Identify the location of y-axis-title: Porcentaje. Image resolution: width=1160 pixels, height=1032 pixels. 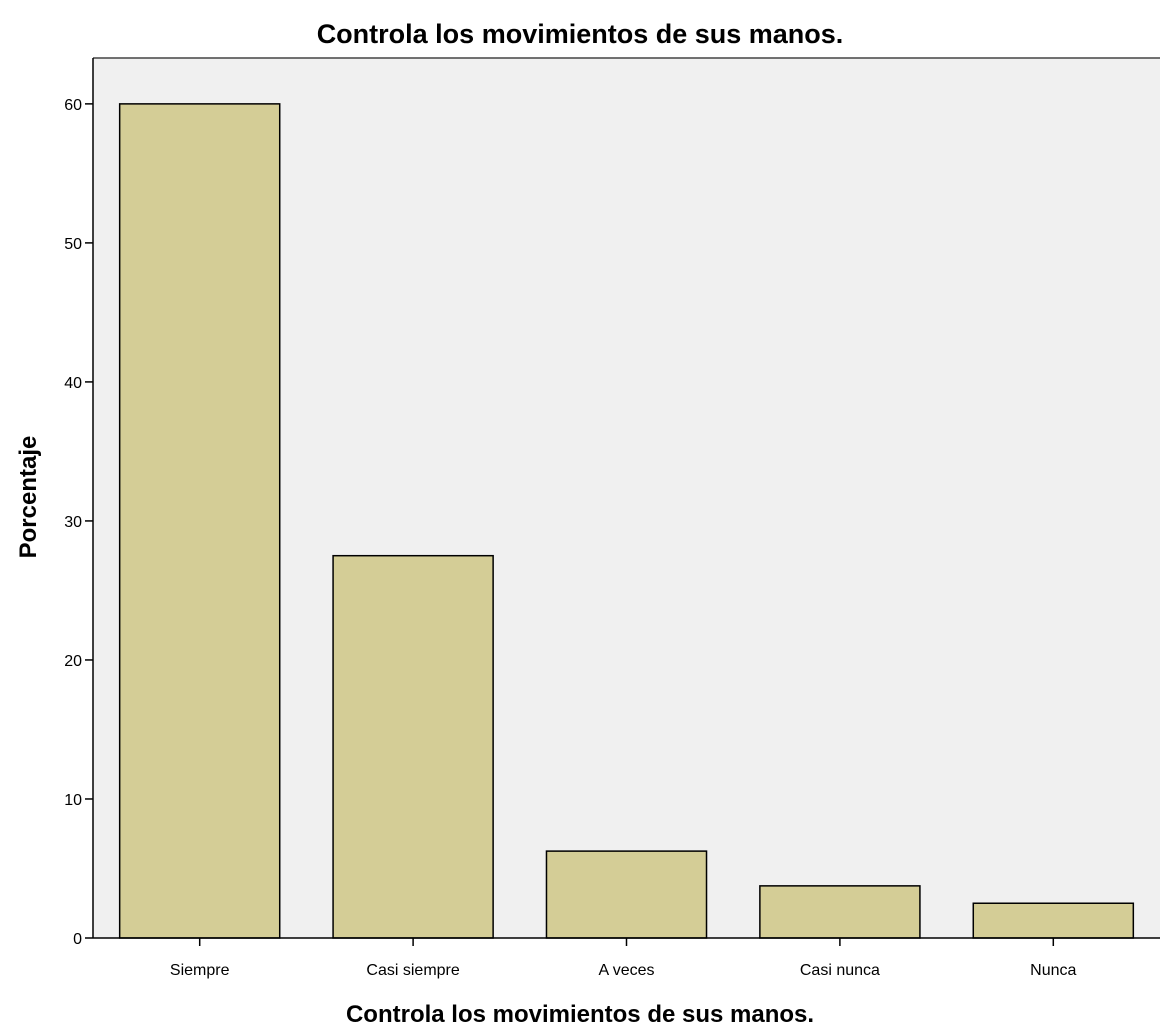
(28, 497).